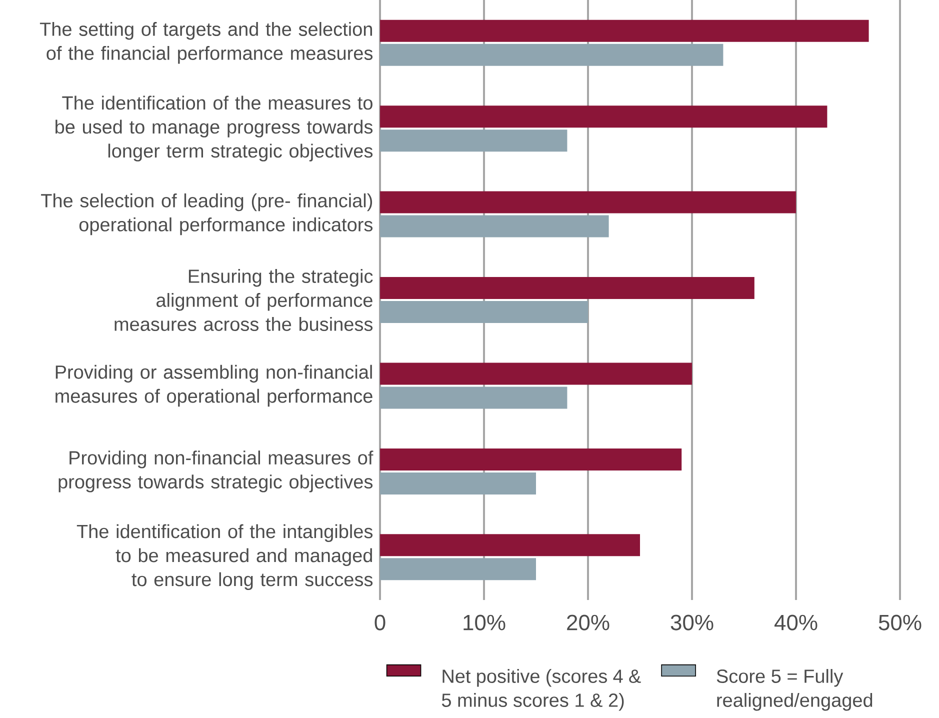 The image size is (939, 718). Describe the element at coordinates (796, 622) in the screenshot. I see `x-tick-label: 40%` at that location.